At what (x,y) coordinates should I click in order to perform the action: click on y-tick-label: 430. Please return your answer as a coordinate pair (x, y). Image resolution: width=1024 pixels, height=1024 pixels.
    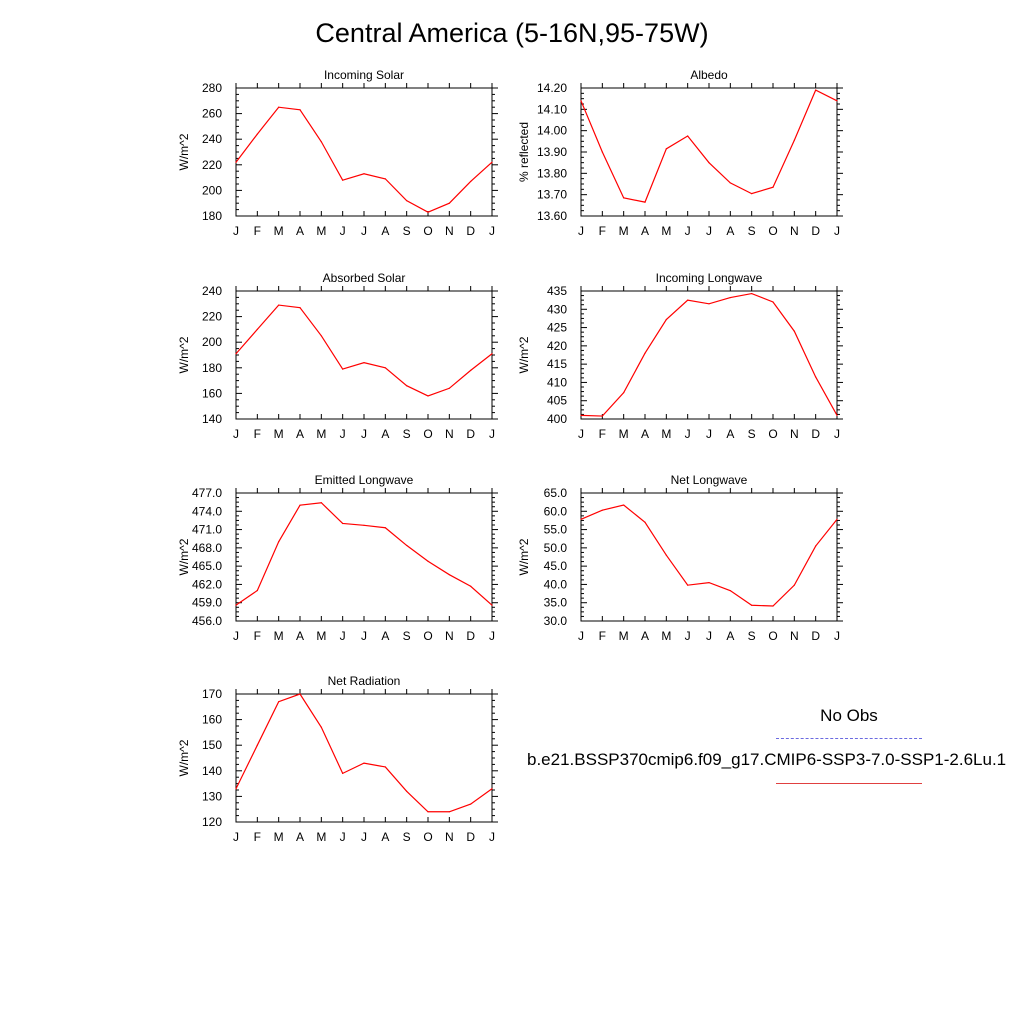
    Looking at the image, I should click on (557, 309).